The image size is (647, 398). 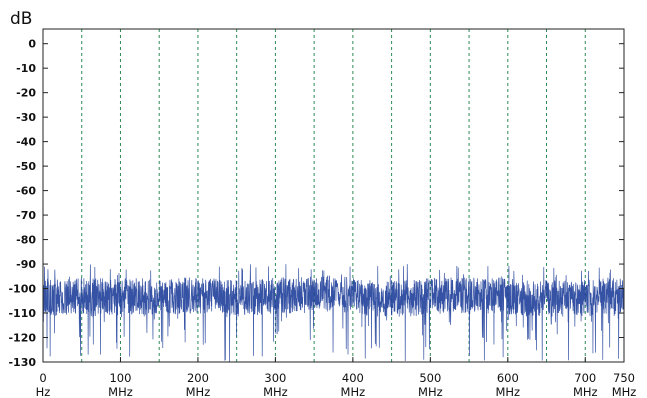 I want to click on y-tick-label: -100, so click(x=22, y=289).